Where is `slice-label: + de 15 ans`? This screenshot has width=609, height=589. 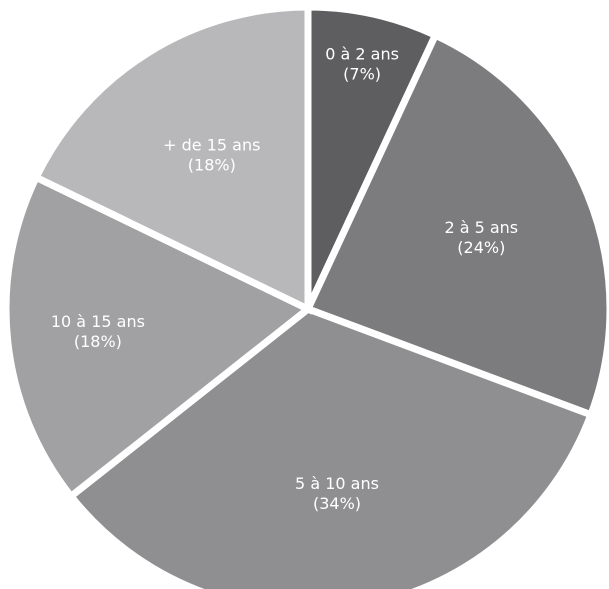 slice-label: + de 15 ans is located at coordinates (211, 145).